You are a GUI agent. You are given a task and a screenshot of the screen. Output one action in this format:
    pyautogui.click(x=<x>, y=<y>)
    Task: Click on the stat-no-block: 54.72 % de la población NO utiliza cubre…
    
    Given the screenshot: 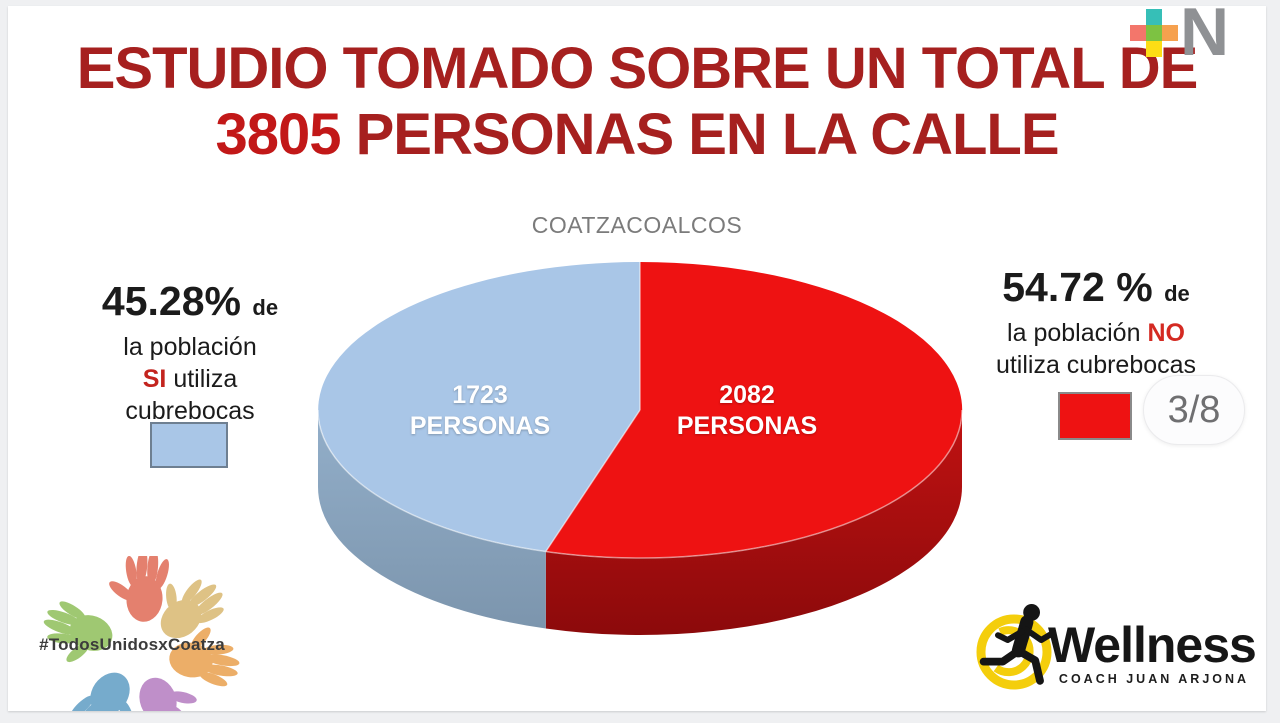 What is the action you would take?
    pyautogui.click(x=1096, y=322)
    